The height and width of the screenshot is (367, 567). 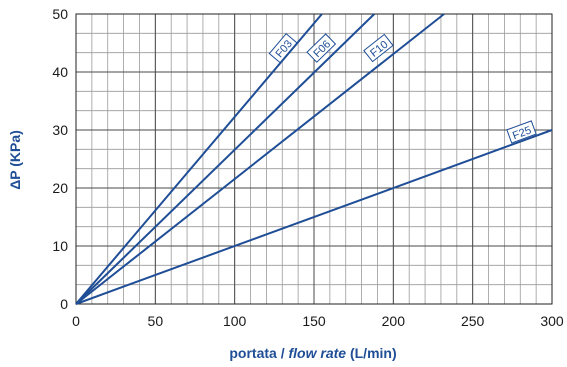 I want to click on x-axis-label-prefix: portata /, so click(x=258, y=353).